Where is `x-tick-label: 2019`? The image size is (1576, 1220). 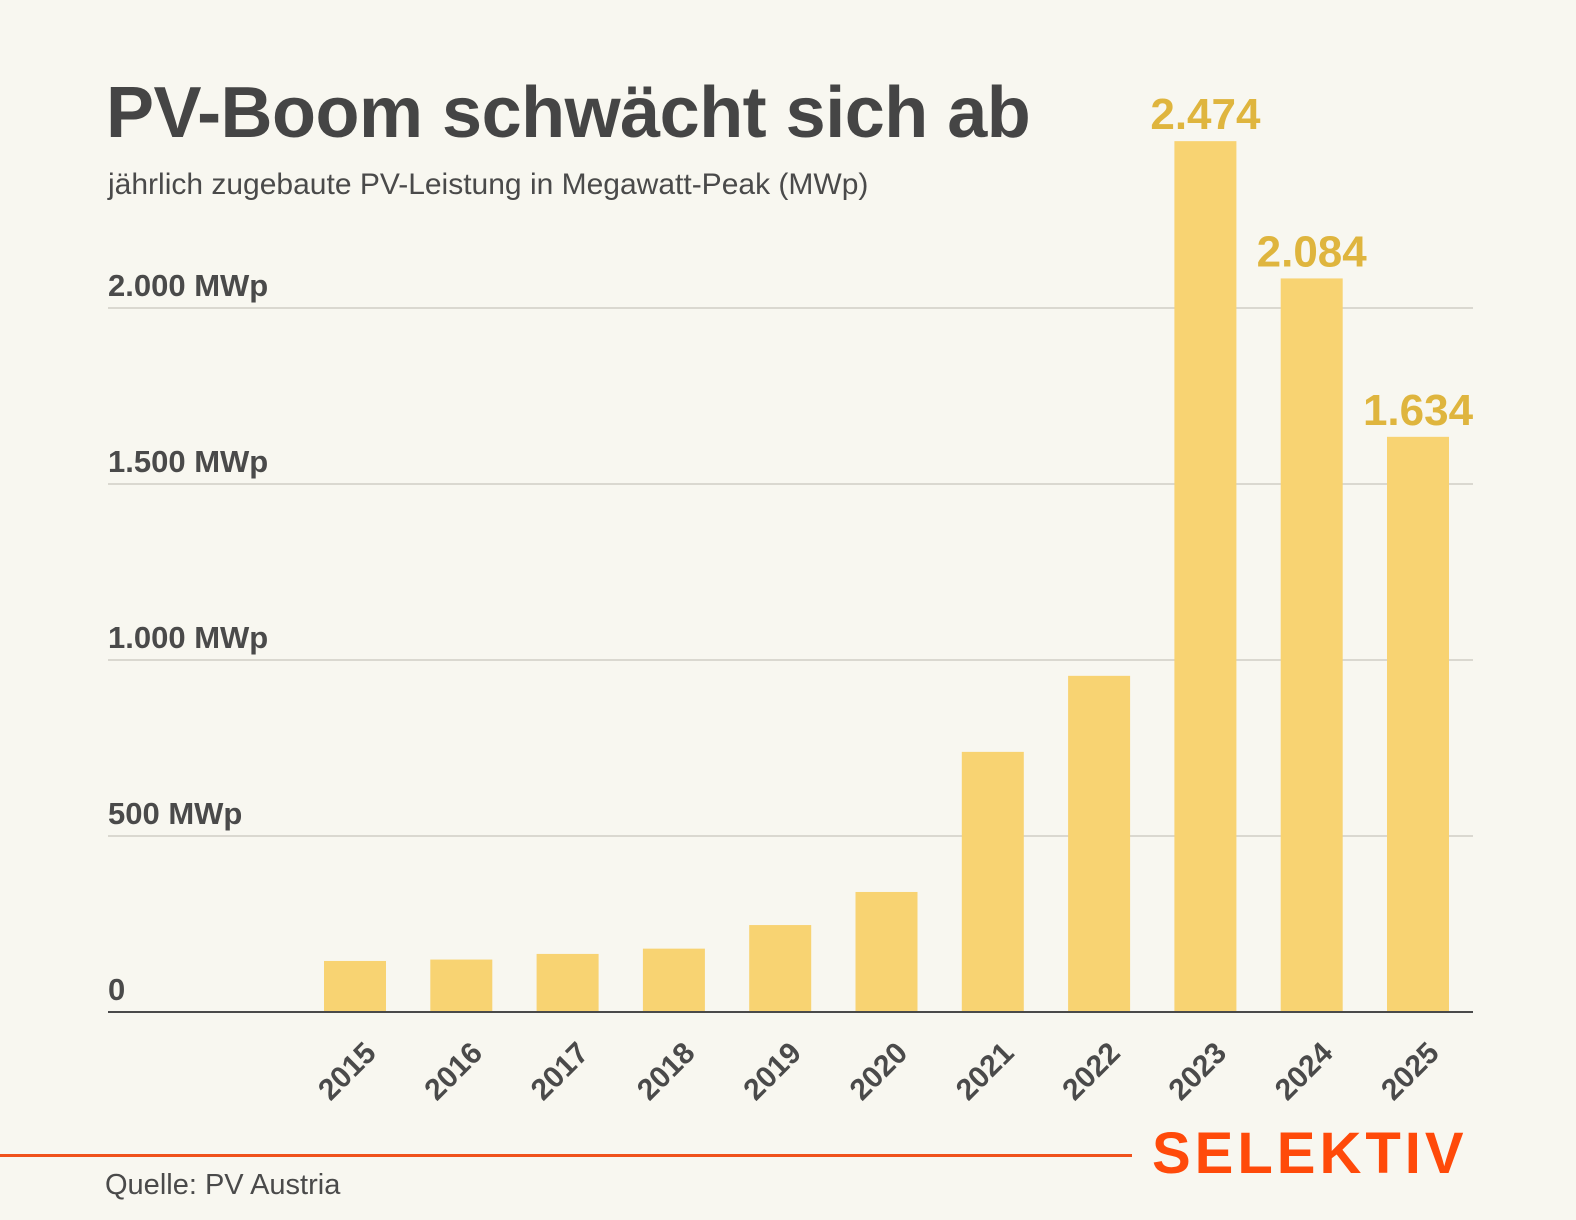
x-tick-label: 2019 is located at coordinates (772, 1071).